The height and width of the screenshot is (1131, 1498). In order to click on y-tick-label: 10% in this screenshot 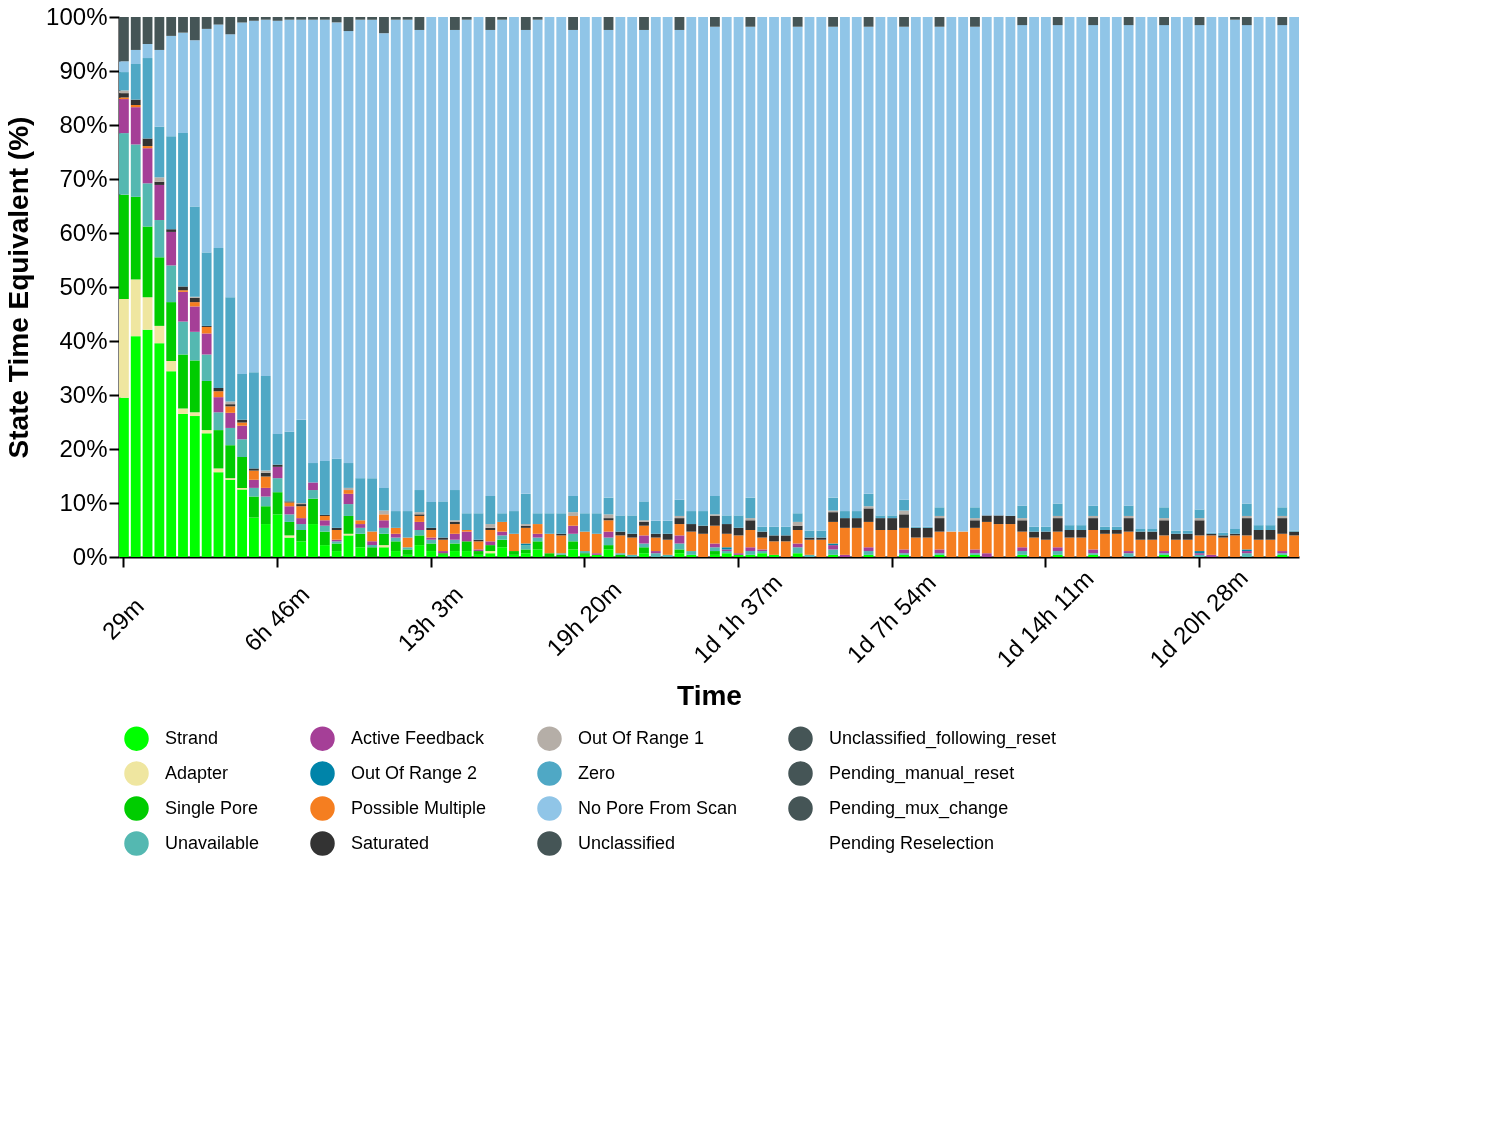, I will do `click(83, 502)`.